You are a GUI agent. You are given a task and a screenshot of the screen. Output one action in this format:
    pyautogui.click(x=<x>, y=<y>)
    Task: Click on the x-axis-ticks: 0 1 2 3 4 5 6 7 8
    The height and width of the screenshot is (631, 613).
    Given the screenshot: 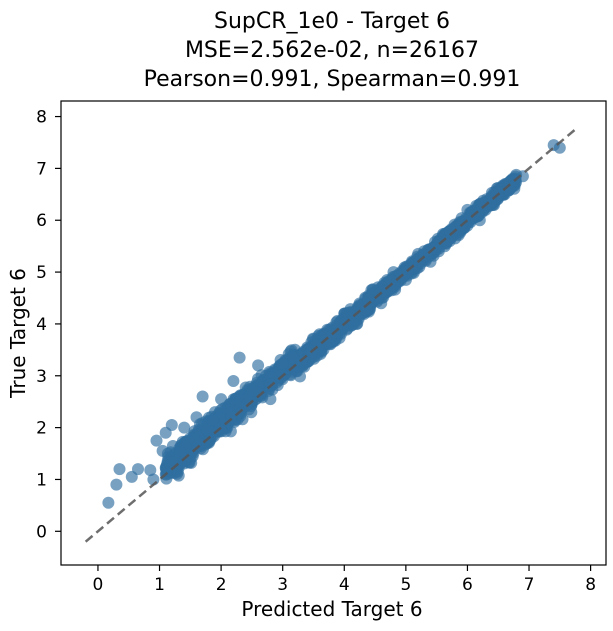 What is the action you would take?
    pyautogui.click(x=344, y=580)
    